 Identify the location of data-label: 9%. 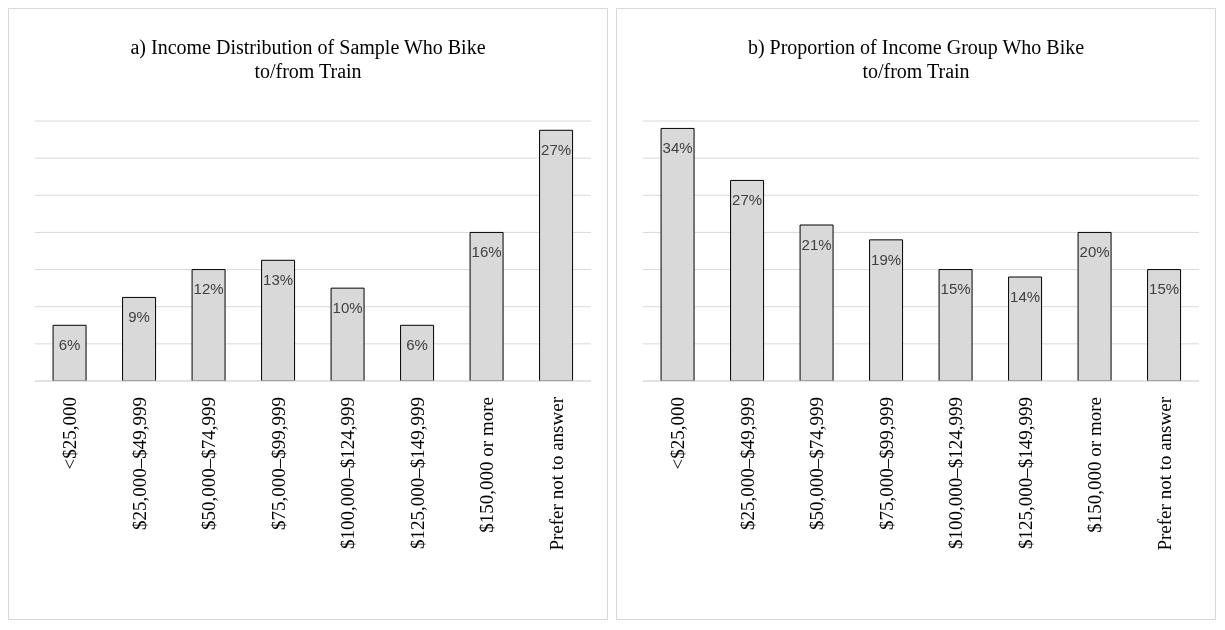
(139, 317).